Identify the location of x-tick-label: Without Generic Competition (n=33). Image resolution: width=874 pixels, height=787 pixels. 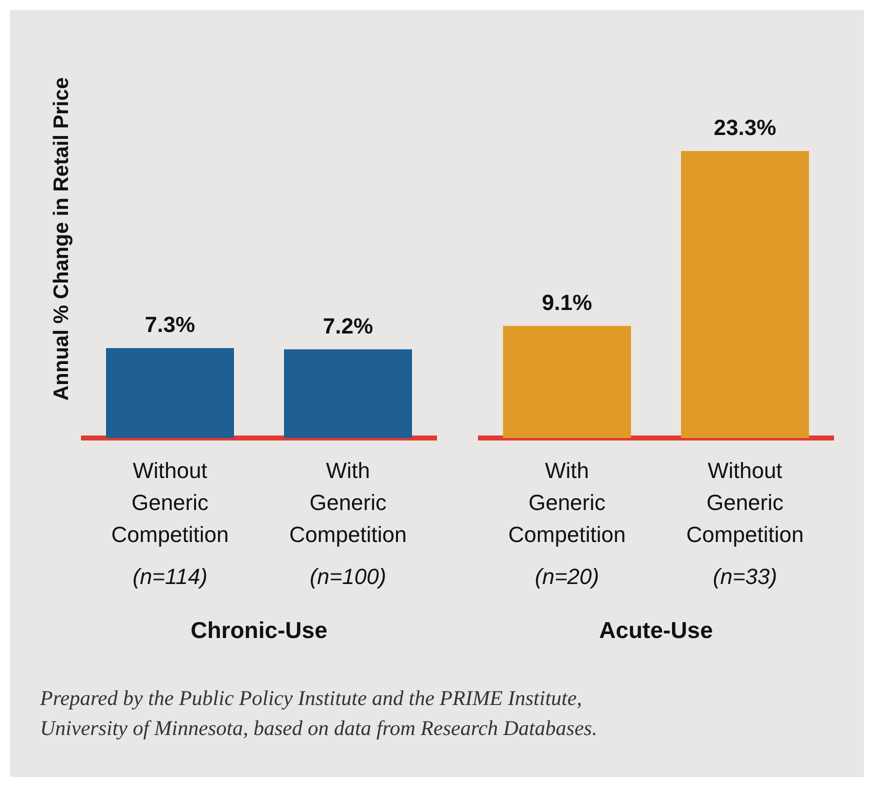
(745, 523).